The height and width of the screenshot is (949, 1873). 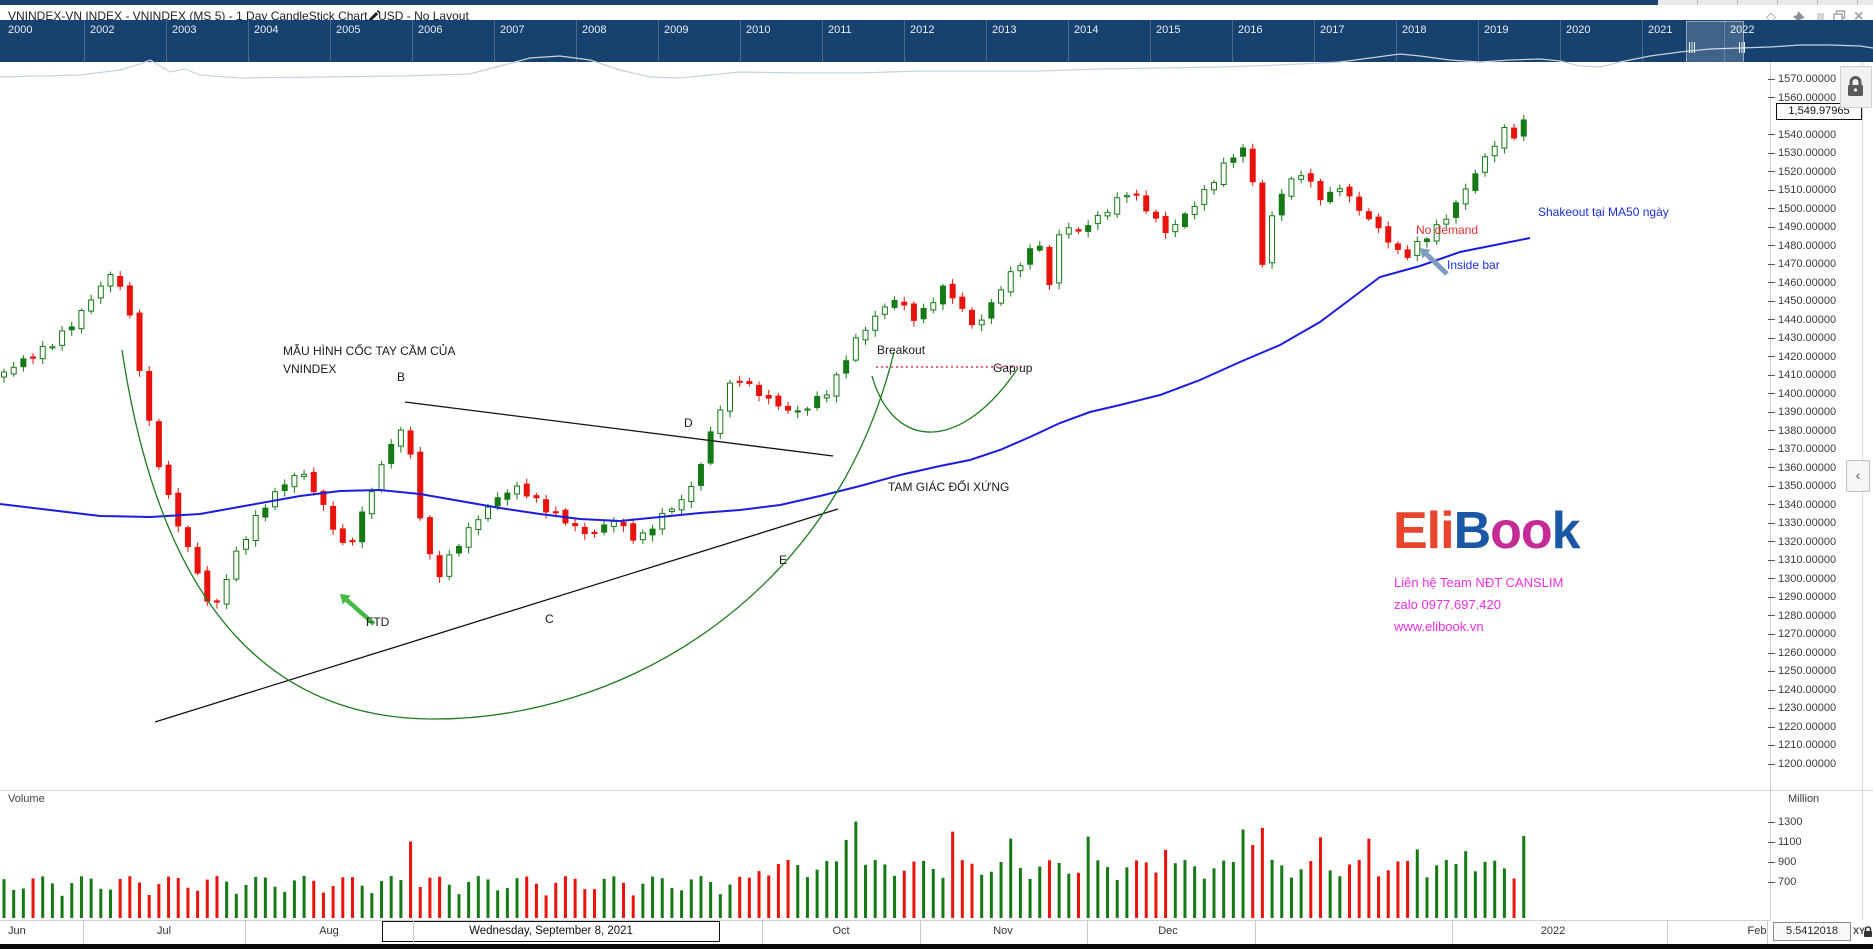 What do you see at coordinates (1790, 842) in the screenshot?
I see `tick-value: 1100` at bounding box center [1790, 842].